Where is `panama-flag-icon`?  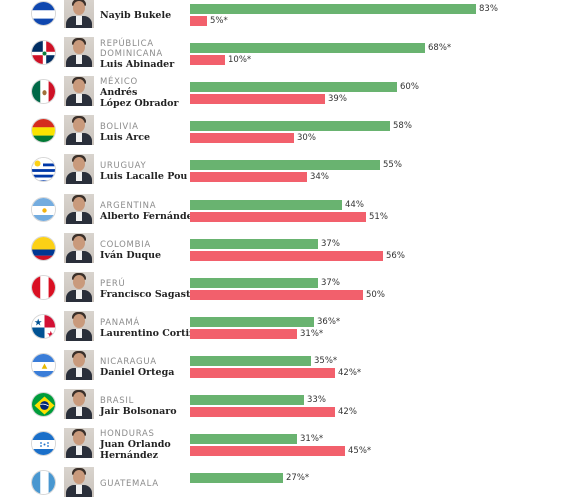 panama-flag-icon is located at coordinates (43, 326).